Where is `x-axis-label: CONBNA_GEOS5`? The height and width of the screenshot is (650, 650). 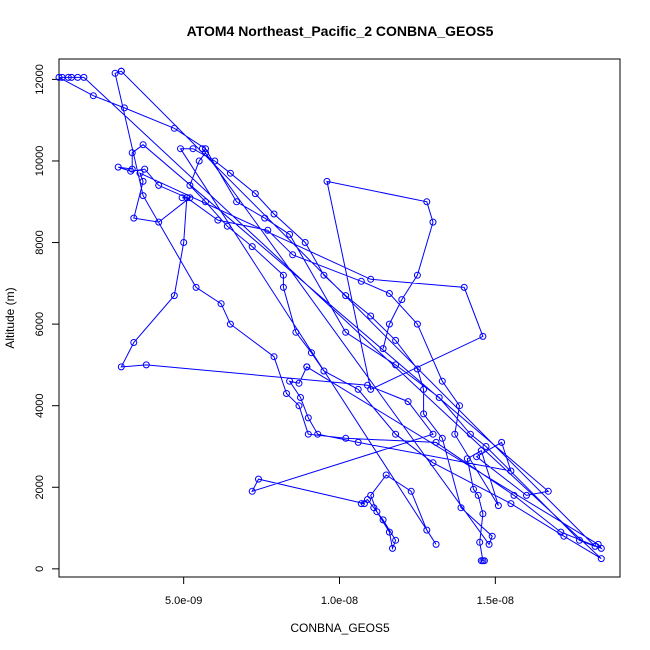 x-axis-label: CONBNA_GEOS5 is located at coordinates (340, 628).